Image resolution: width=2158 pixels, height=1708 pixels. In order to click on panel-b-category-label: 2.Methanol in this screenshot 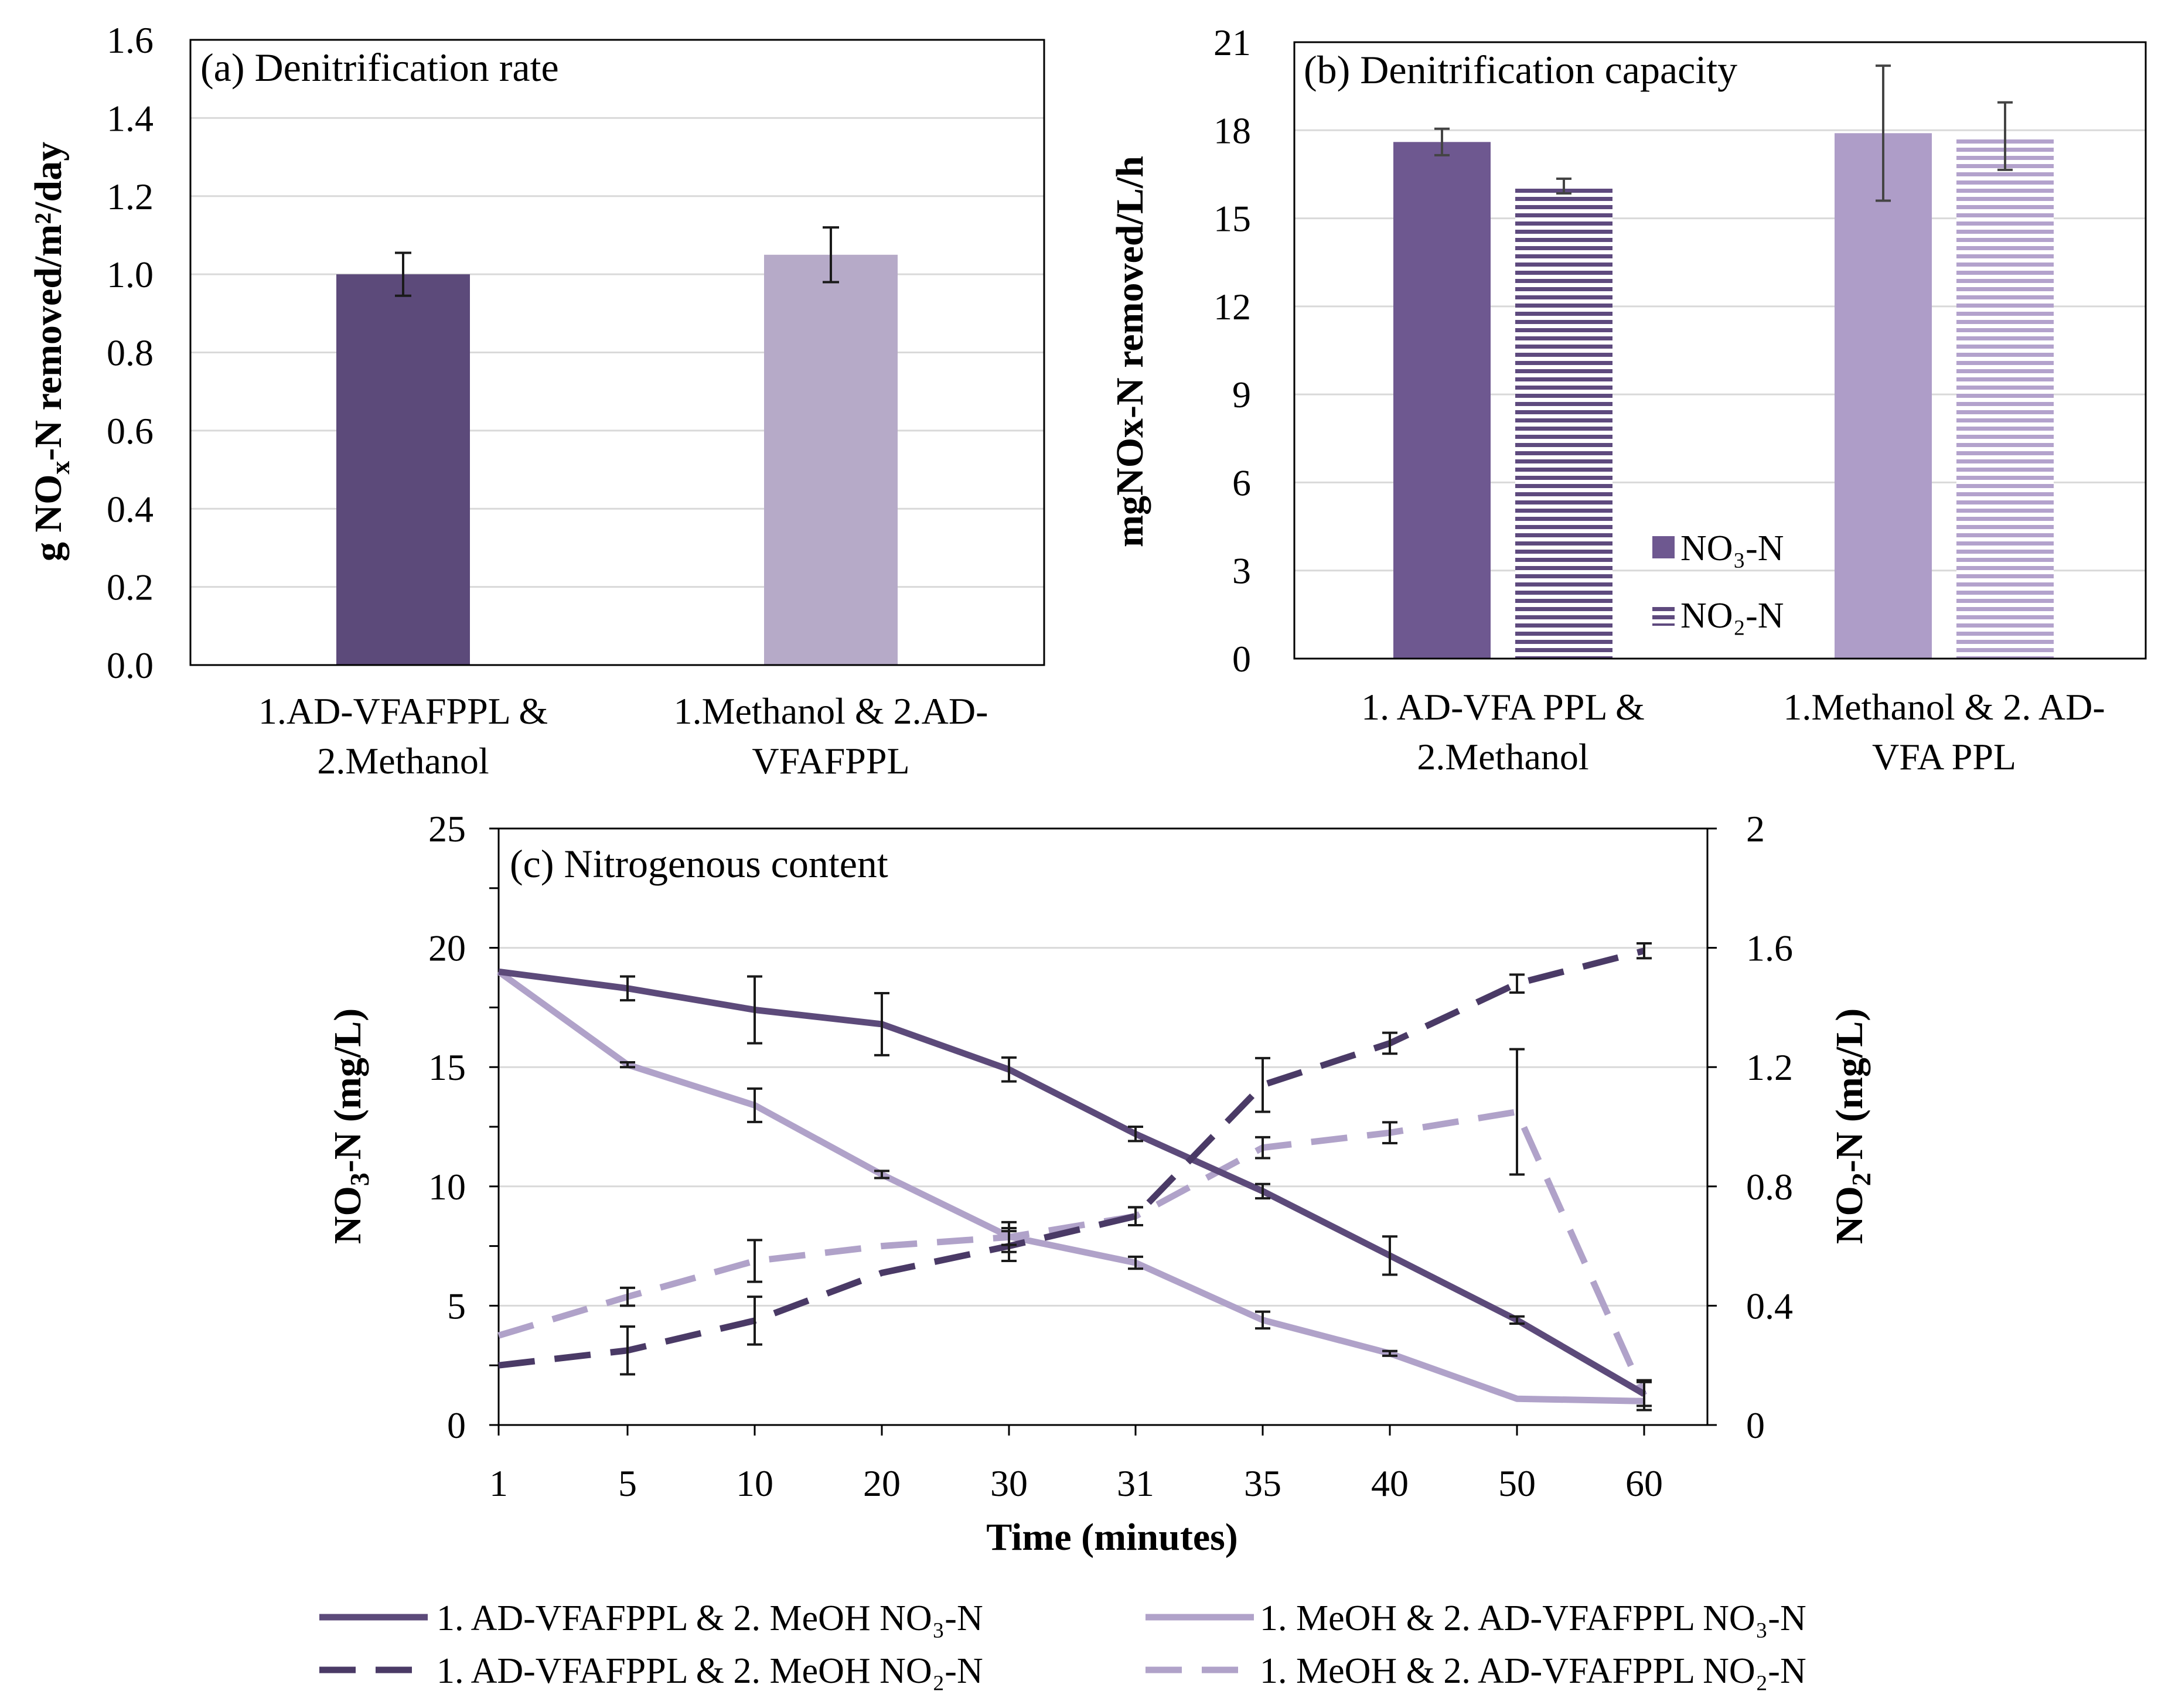, I will do `click(1503, 757)`.